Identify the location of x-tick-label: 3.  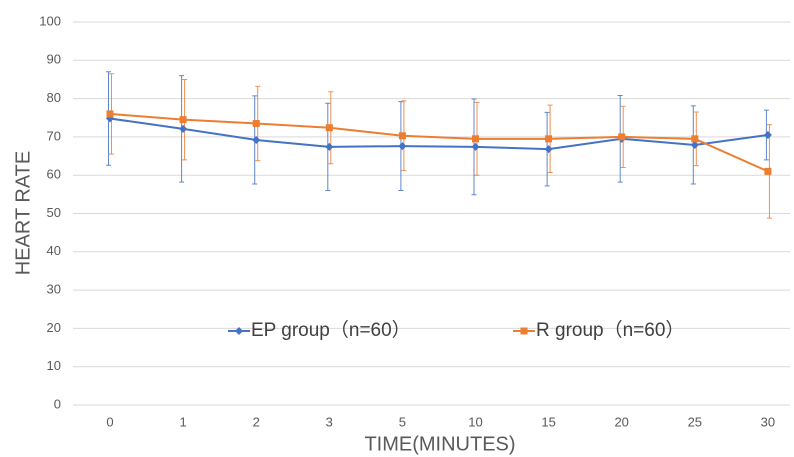
(329, 421).